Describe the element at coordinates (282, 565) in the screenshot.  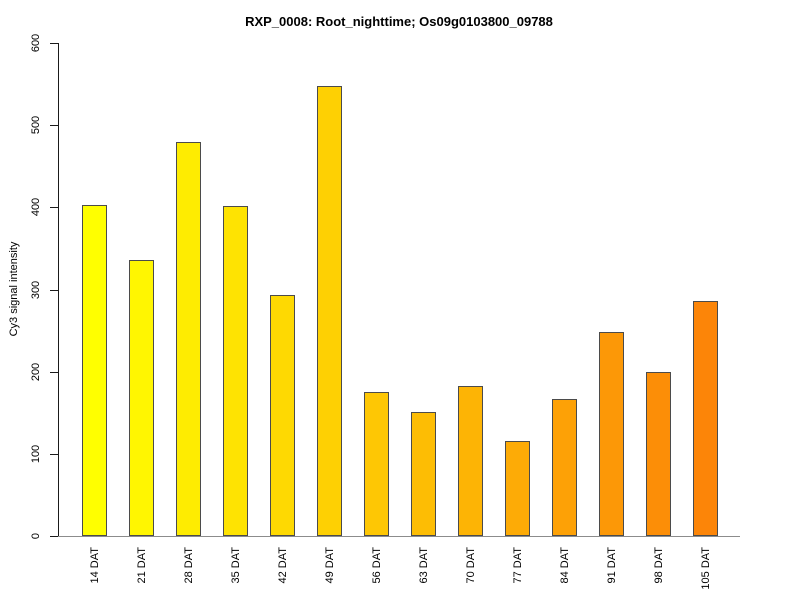
I see `x-tick-label: 42 DAT` at that location.